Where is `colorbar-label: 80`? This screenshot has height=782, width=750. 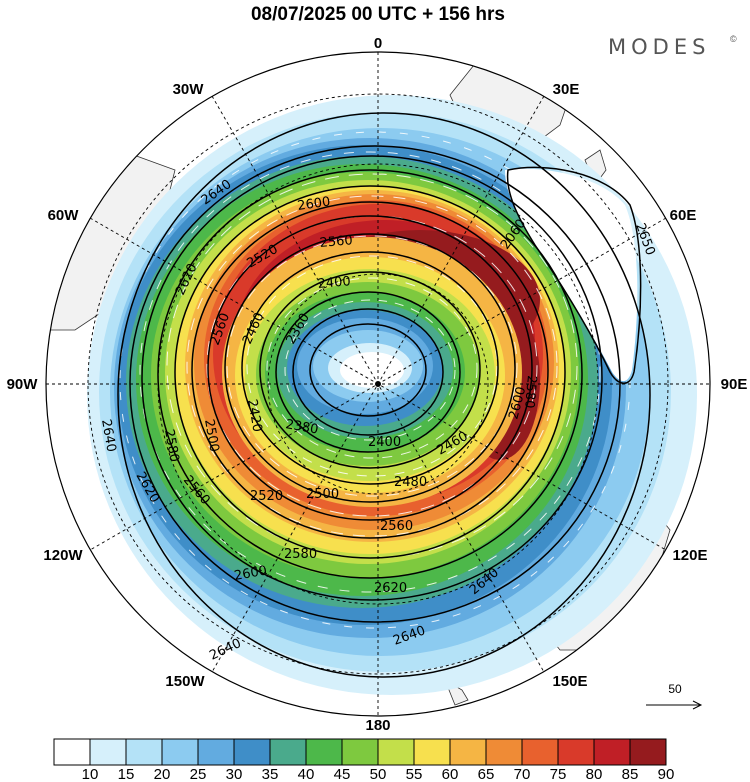 colorbar-label: 80 is located at coordinates (594, 774).